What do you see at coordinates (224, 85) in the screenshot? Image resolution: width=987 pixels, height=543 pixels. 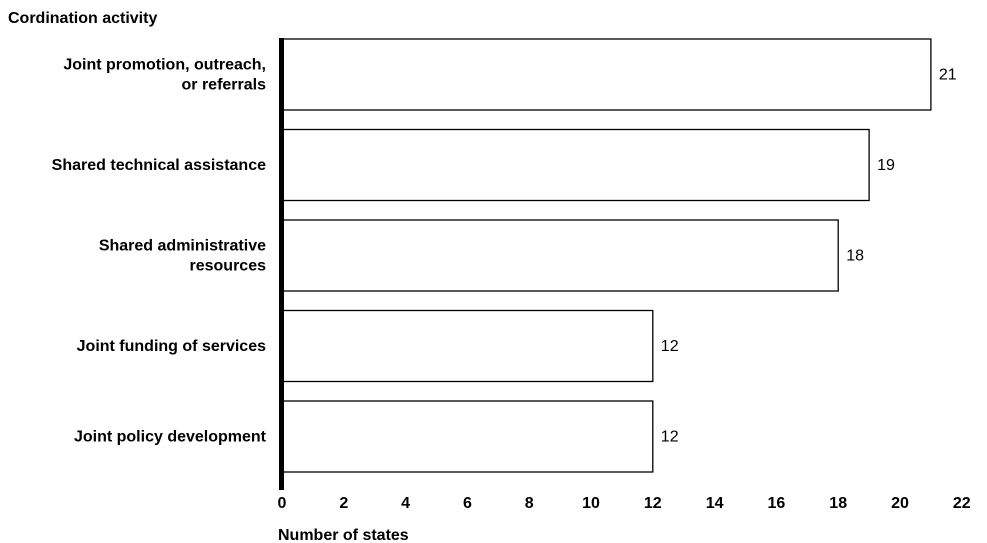 I see `category-label-line: or referrals` at bounding box center [224, 85].